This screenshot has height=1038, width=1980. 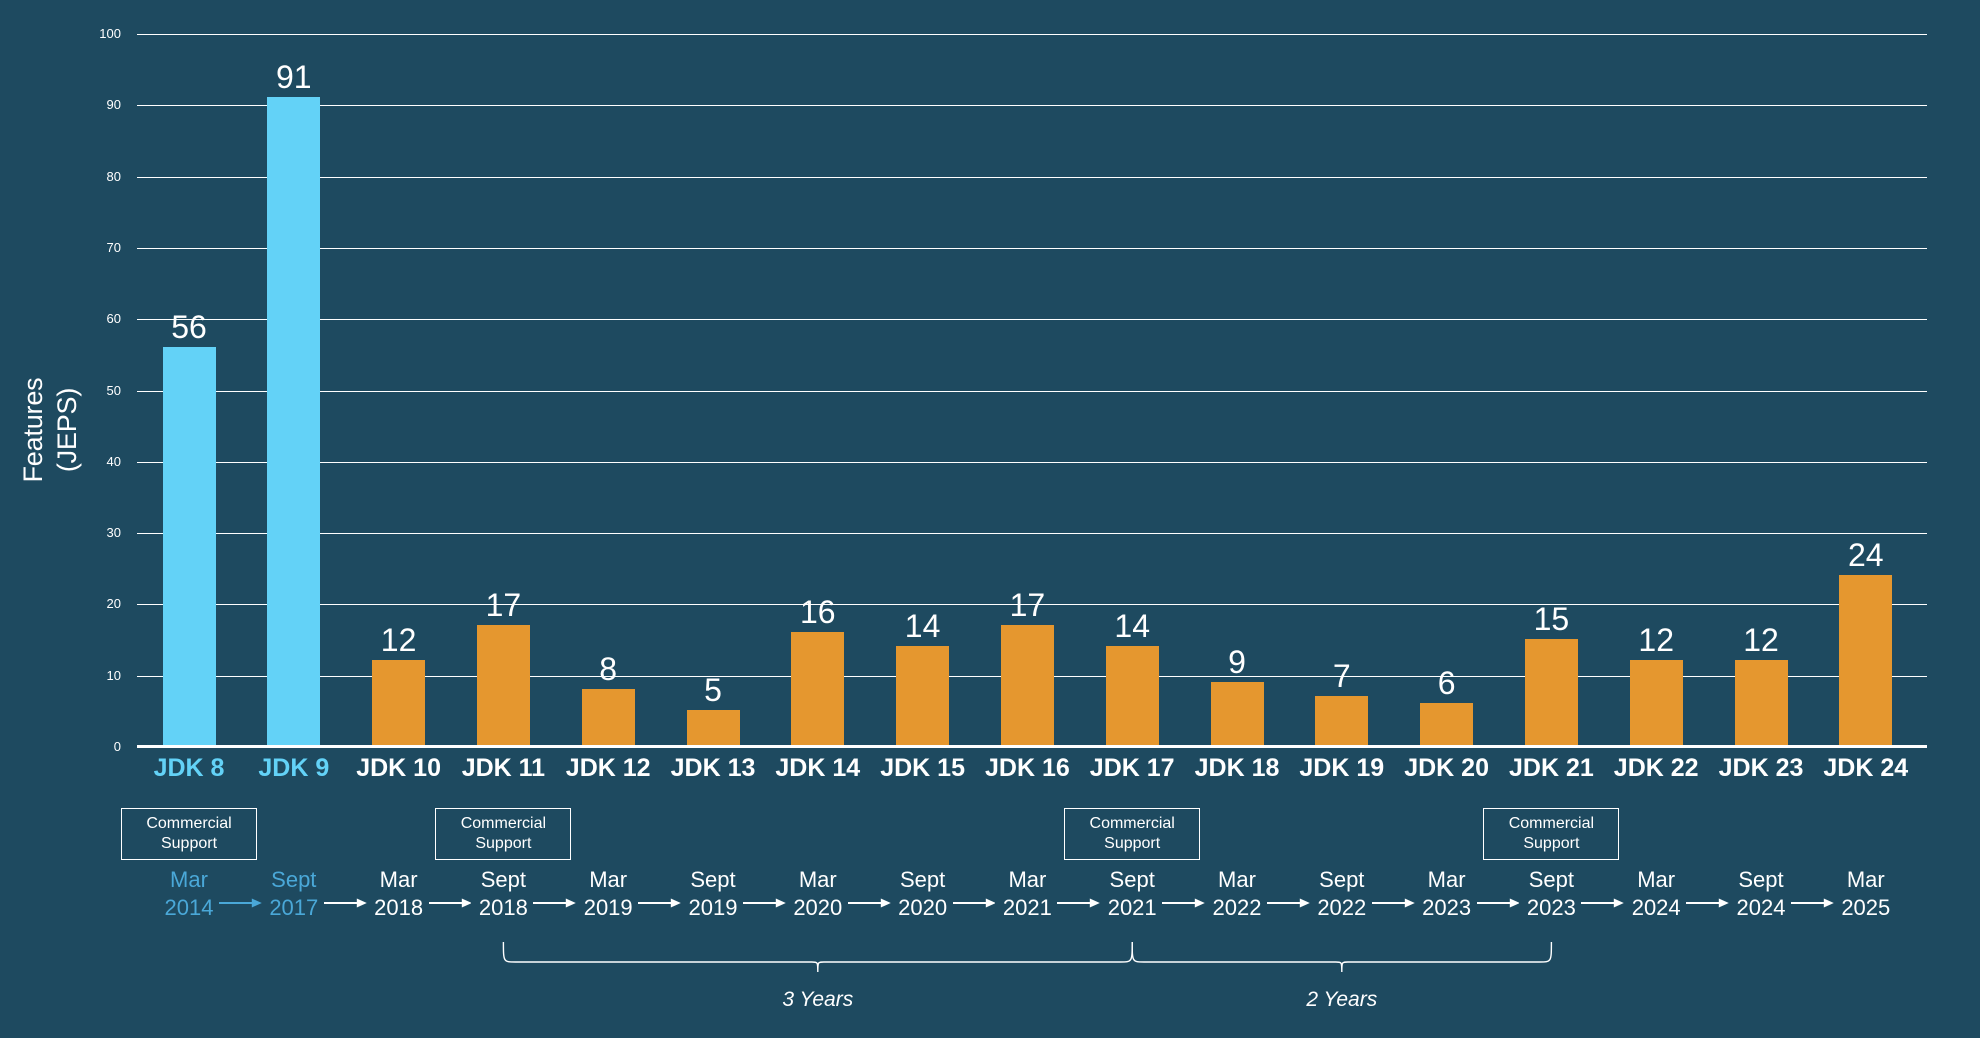 What do you see at coordinates (1551, 893) in the screenshot?
I see `release-date-label: Sept 2023` at bounding box center [1551, 893].